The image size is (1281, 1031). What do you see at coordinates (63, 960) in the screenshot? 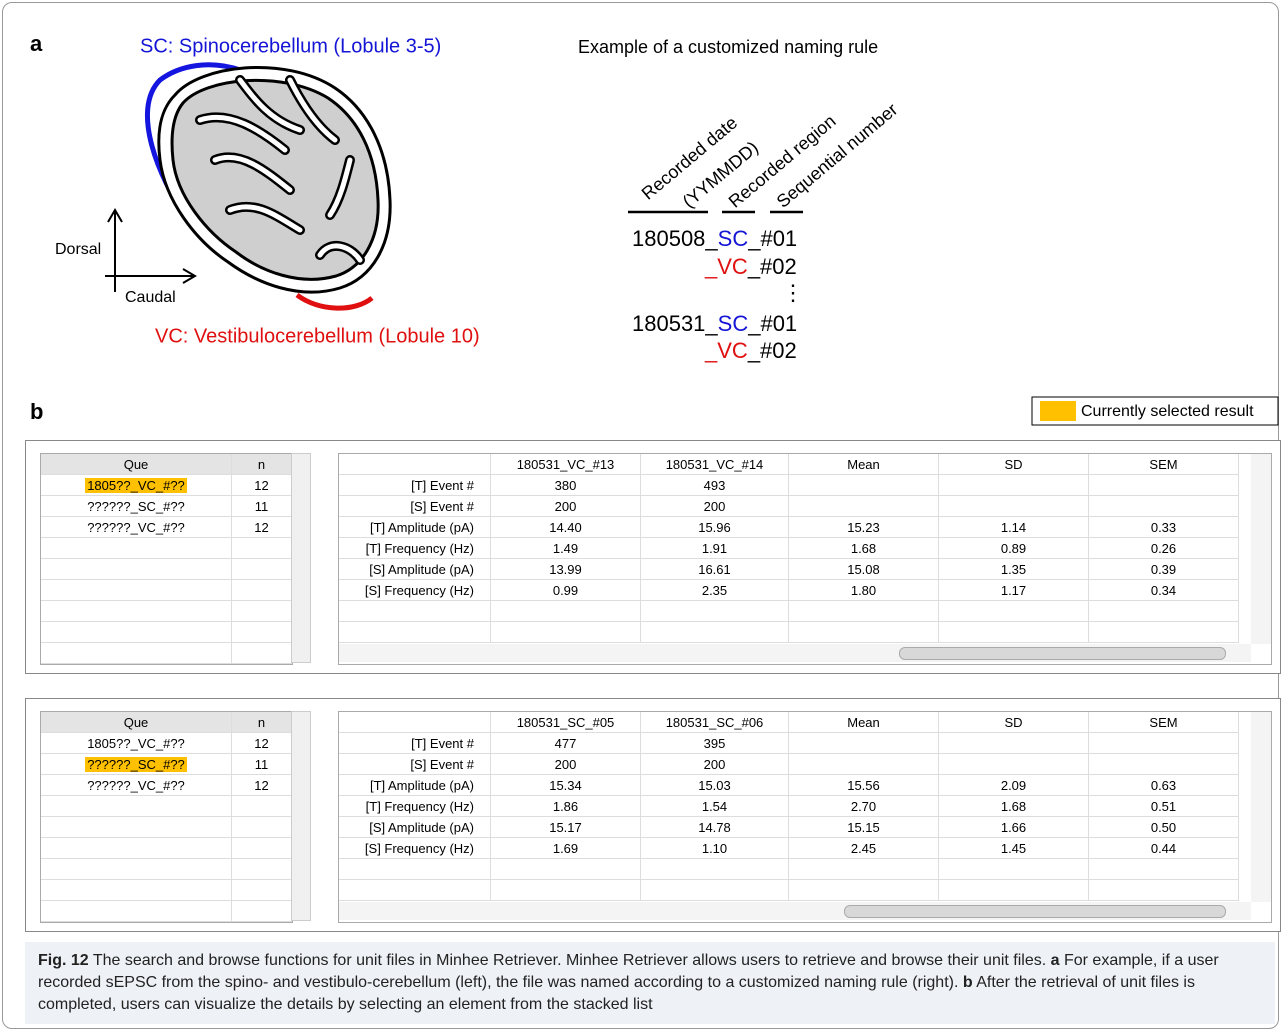
I see `caption-label: Fig. 12` at bounding box center [63, 960].